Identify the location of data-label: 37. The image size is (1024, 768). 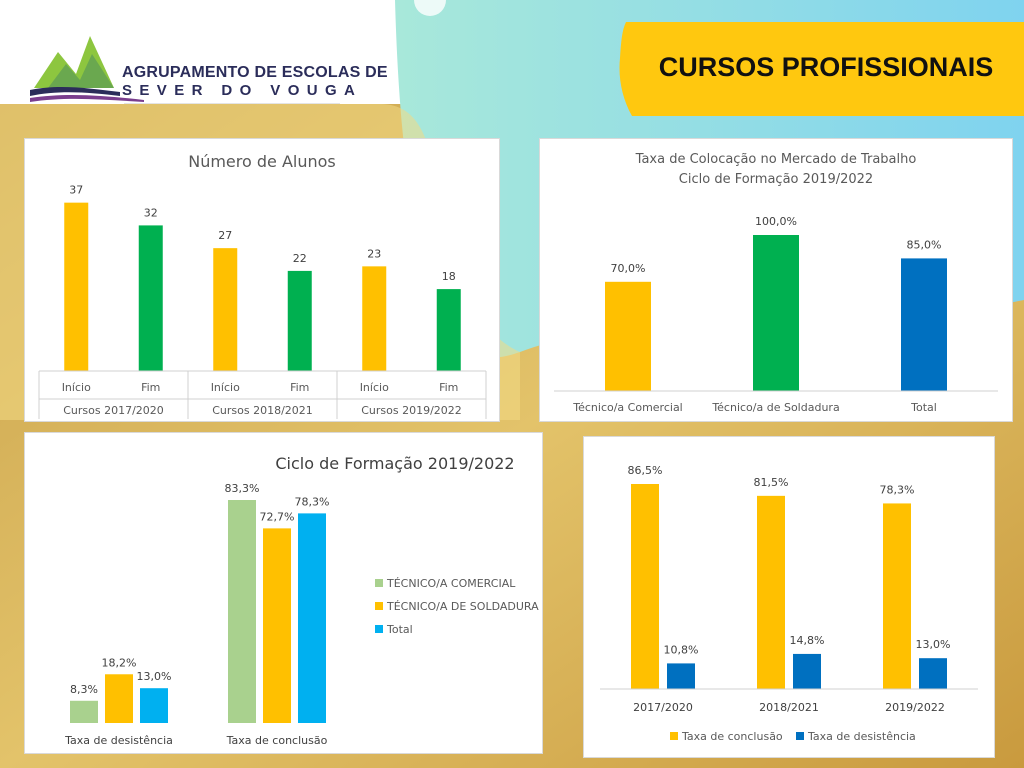
(76, 190).